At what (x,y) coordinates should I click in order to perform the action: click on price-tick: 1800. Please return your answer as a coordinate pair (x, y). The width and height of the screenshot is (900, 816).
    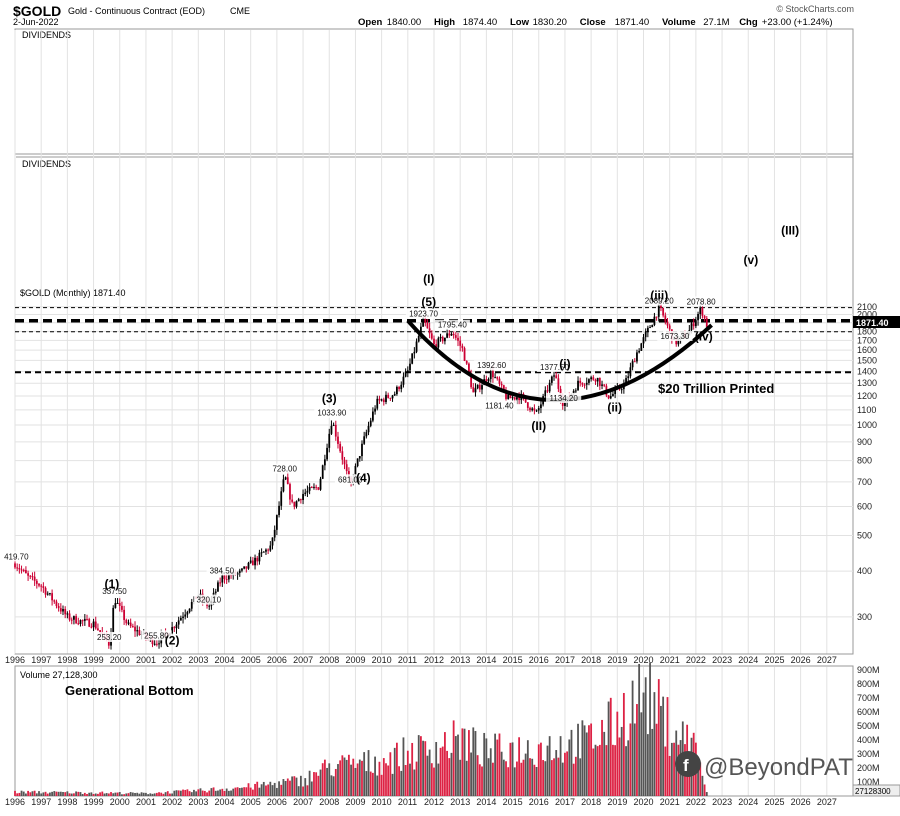
    Looking at the image, I should click on (867, 331).